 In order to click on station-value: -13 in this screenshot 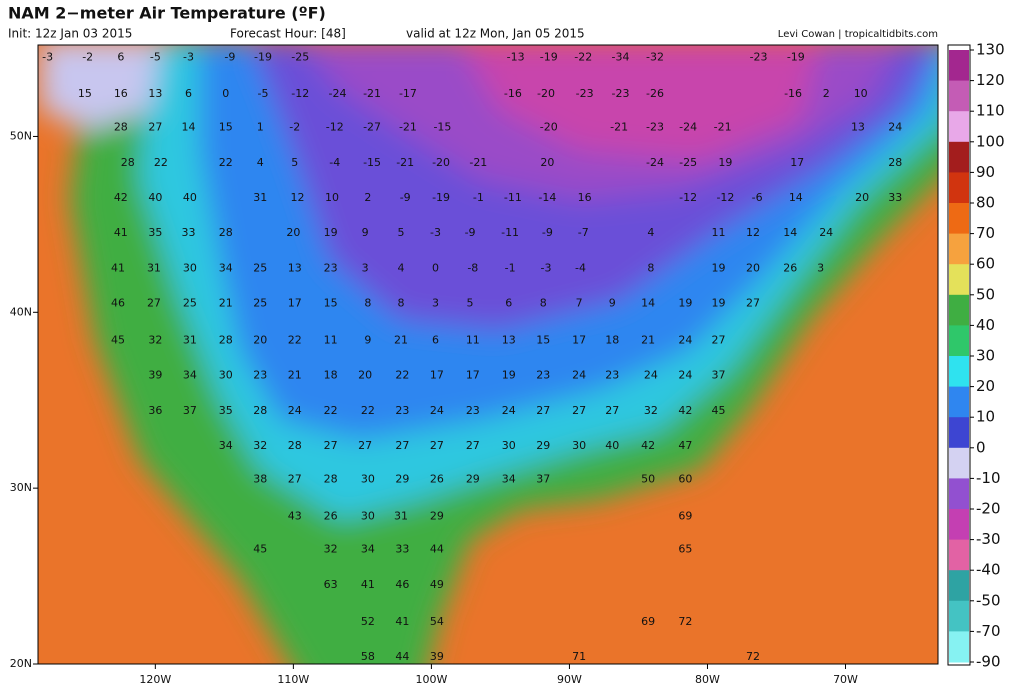, I will do `click(516, 56)`.